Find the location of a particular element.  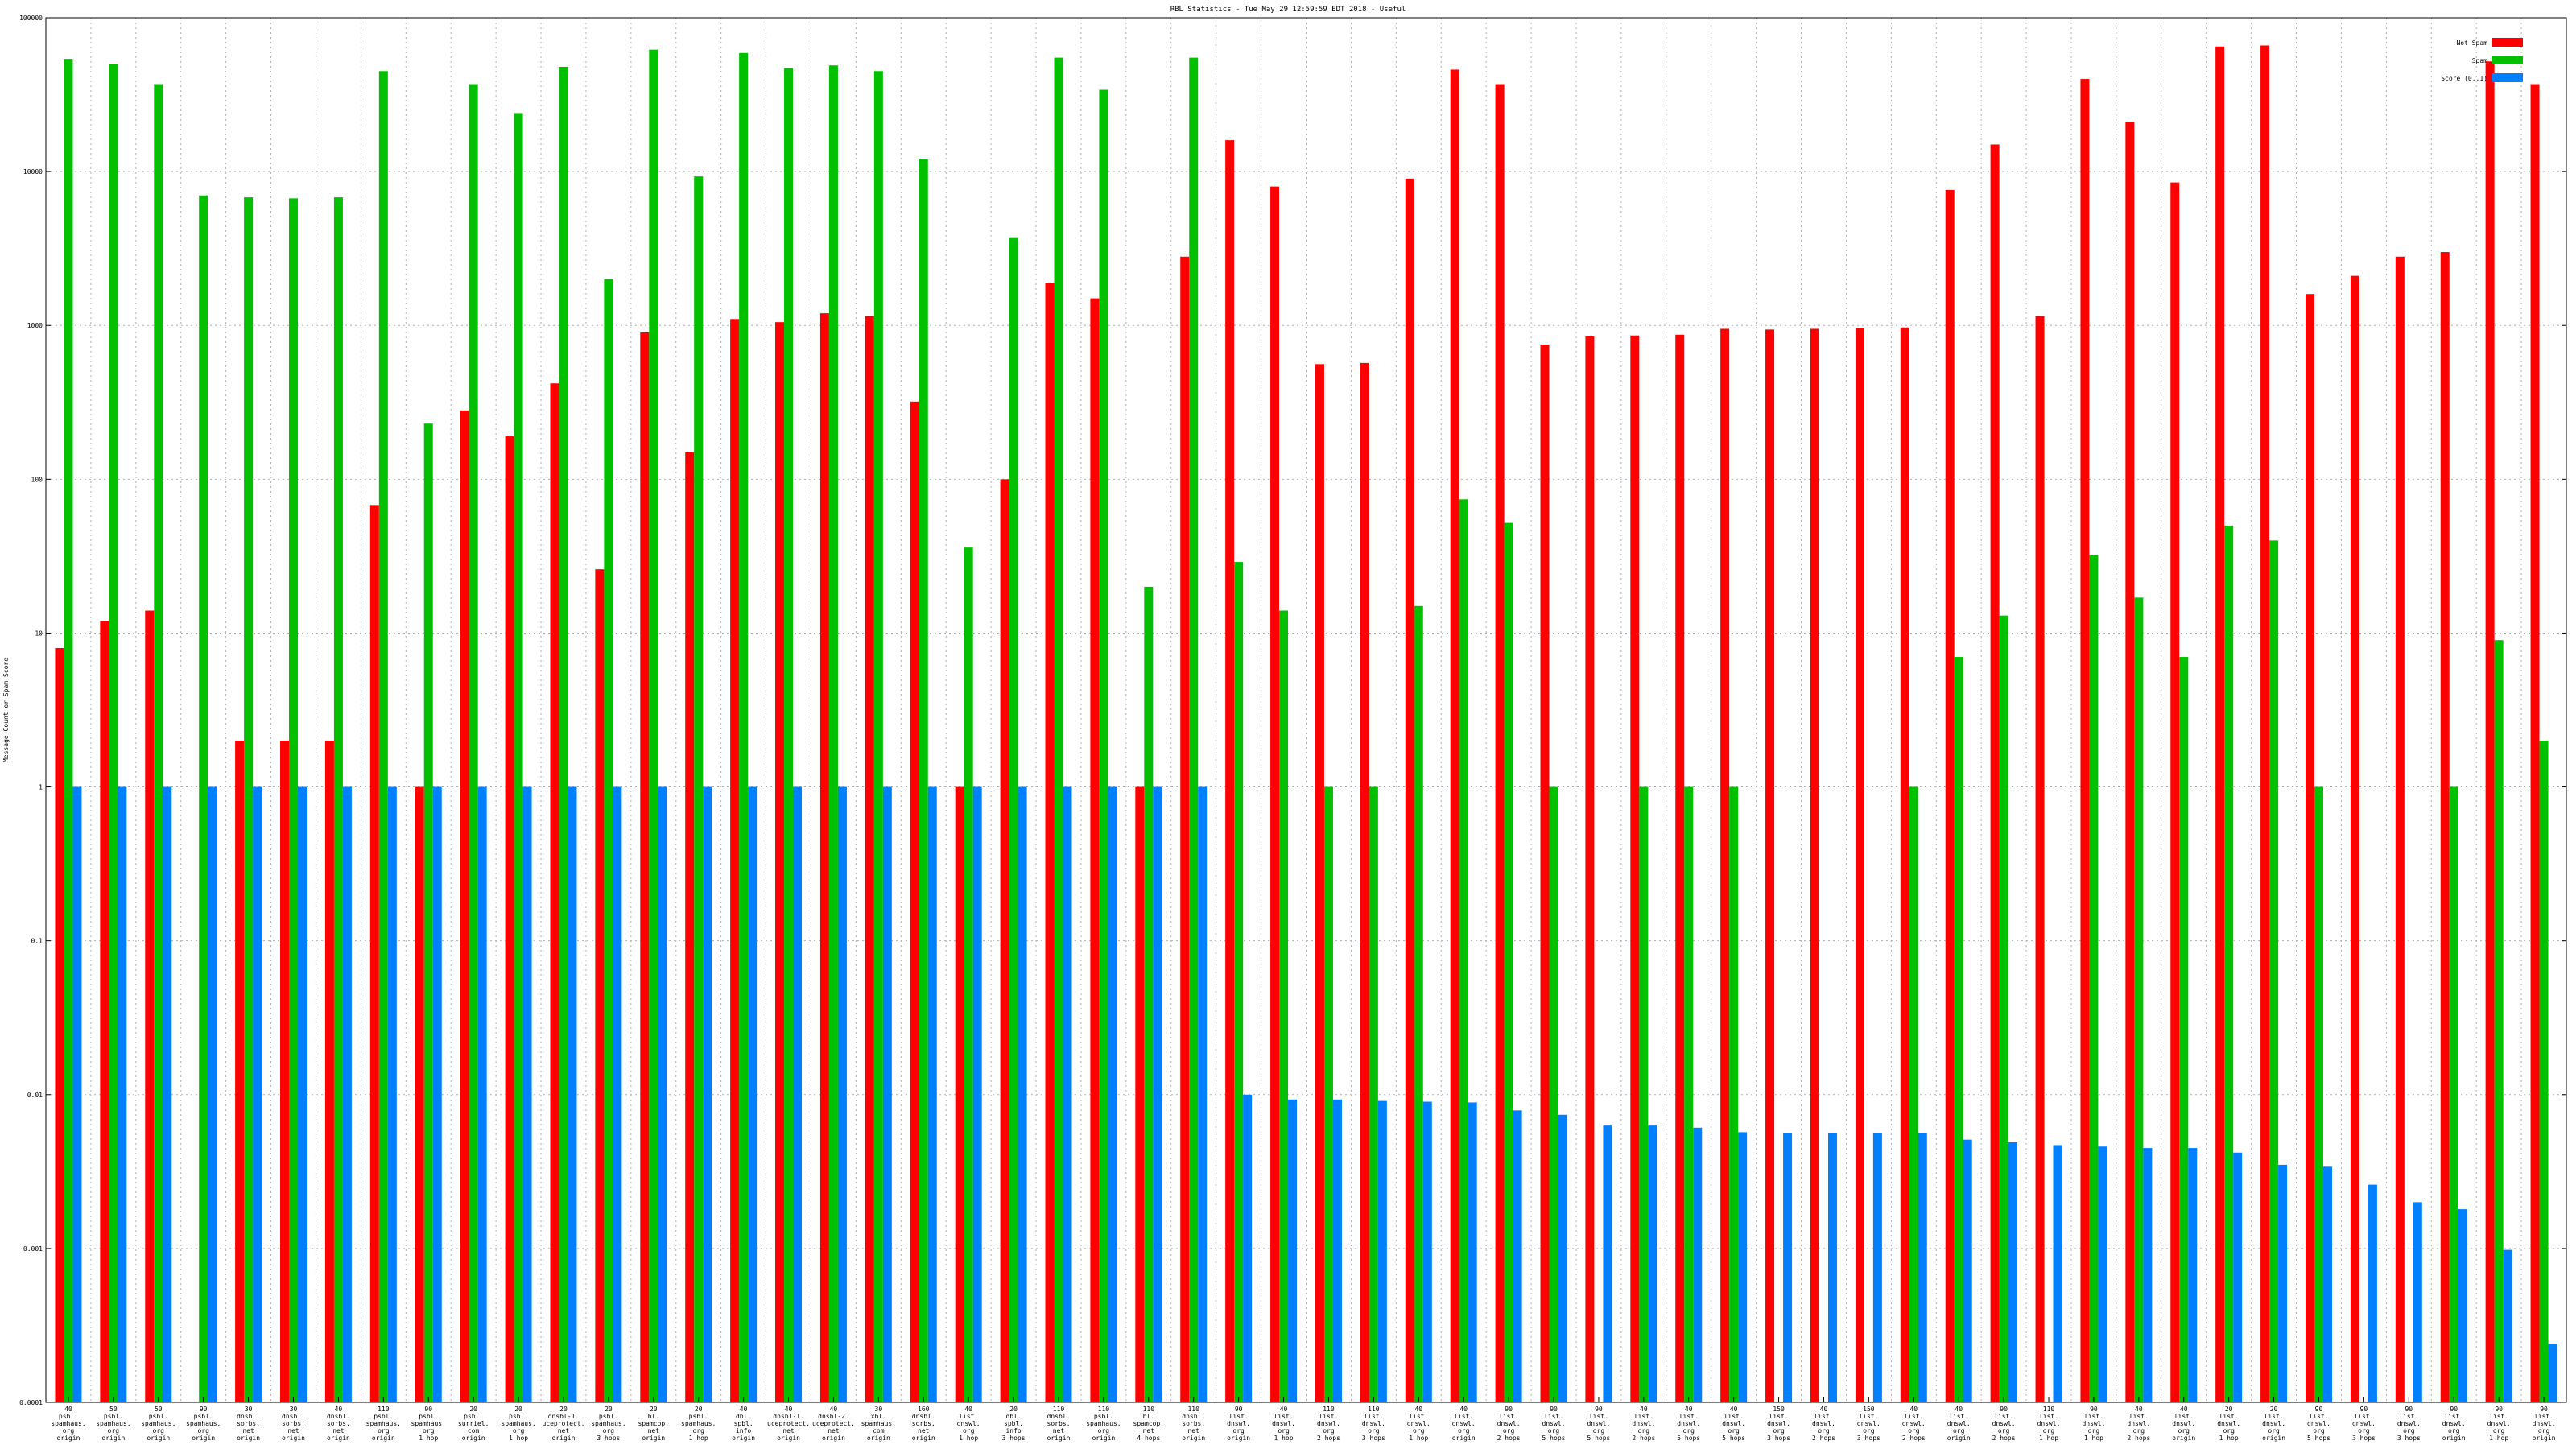

x-tick-label: 110 bl. spamcop. net 4 hops is located at coordinates (1149, 1424).